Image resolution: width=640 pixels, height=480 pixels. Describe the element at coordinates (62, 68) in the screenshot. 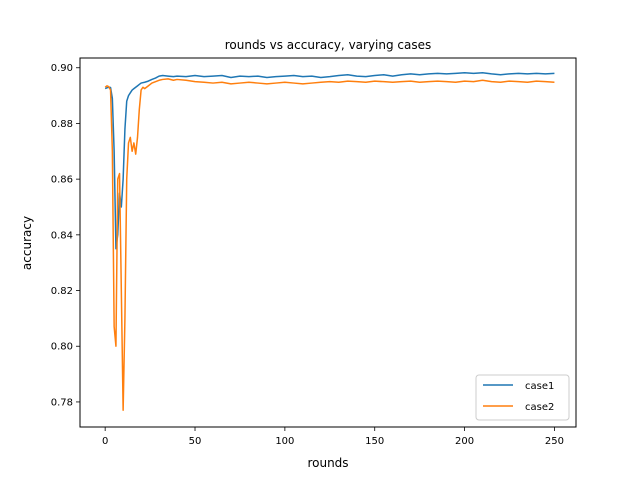

I see `y-tick-label: 0.90` at that location.